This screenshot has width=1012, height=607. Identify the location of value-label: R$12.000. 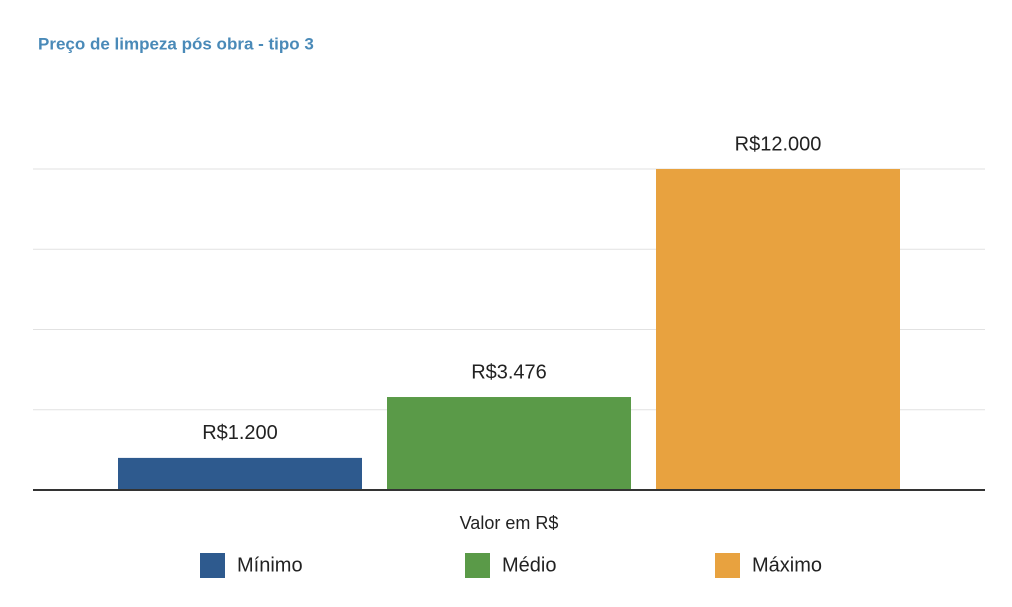
(778, 144).